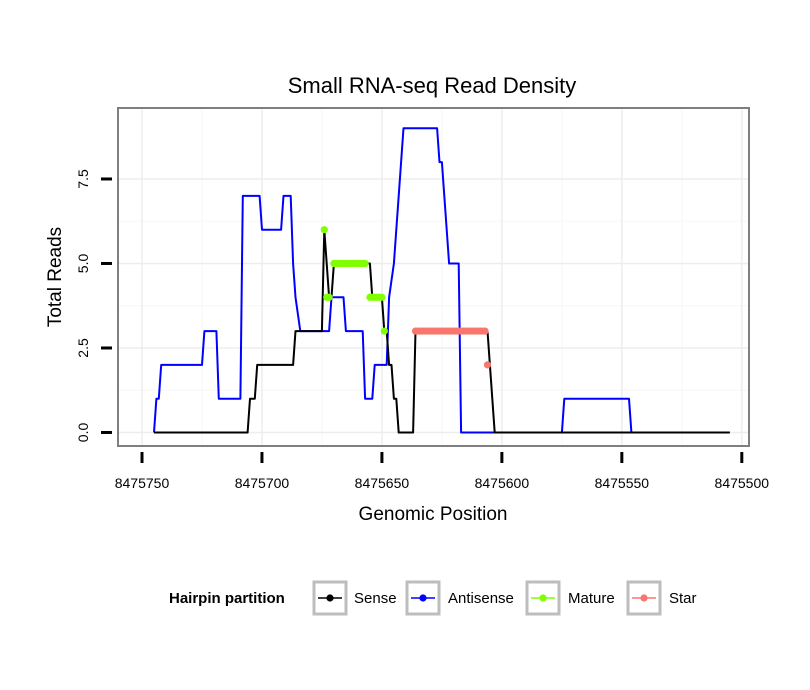 Image resolution: width=810 pixels, height=690 pixels. Describe the element at coordinates (83, 264) in the screenshot. I see `y-tick-label: 5.0` at that location.